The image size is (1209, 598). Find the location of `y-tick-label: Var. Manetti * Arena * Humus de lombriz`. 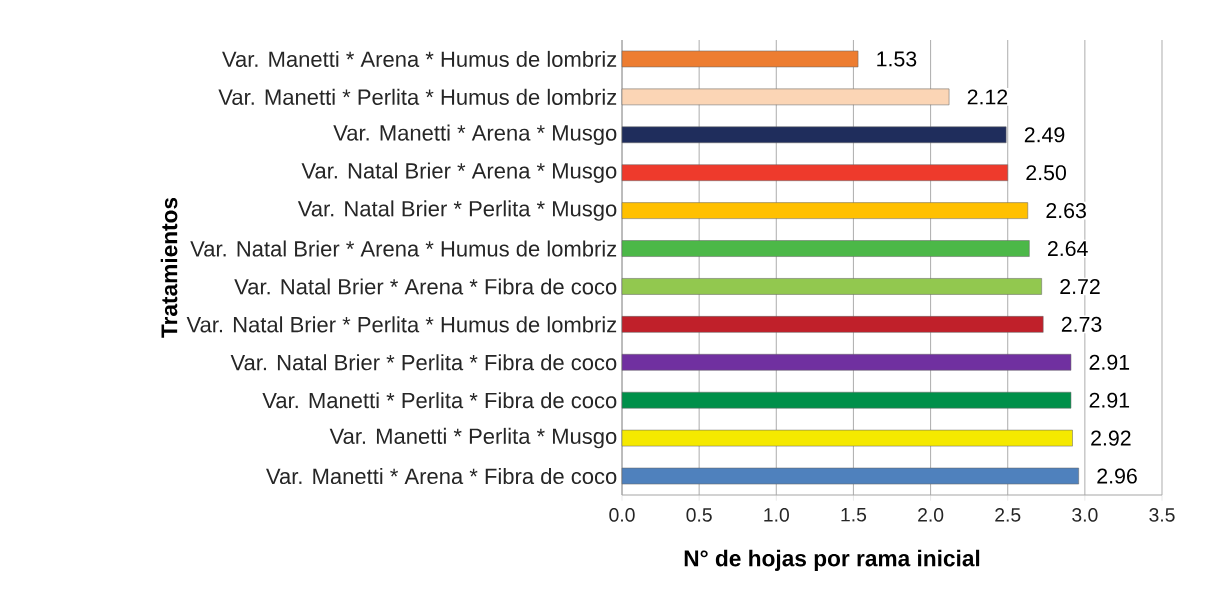

y-tick-label: Var. Manetti * Arena * Humus de lombriz is located at coordinates (419, 59).